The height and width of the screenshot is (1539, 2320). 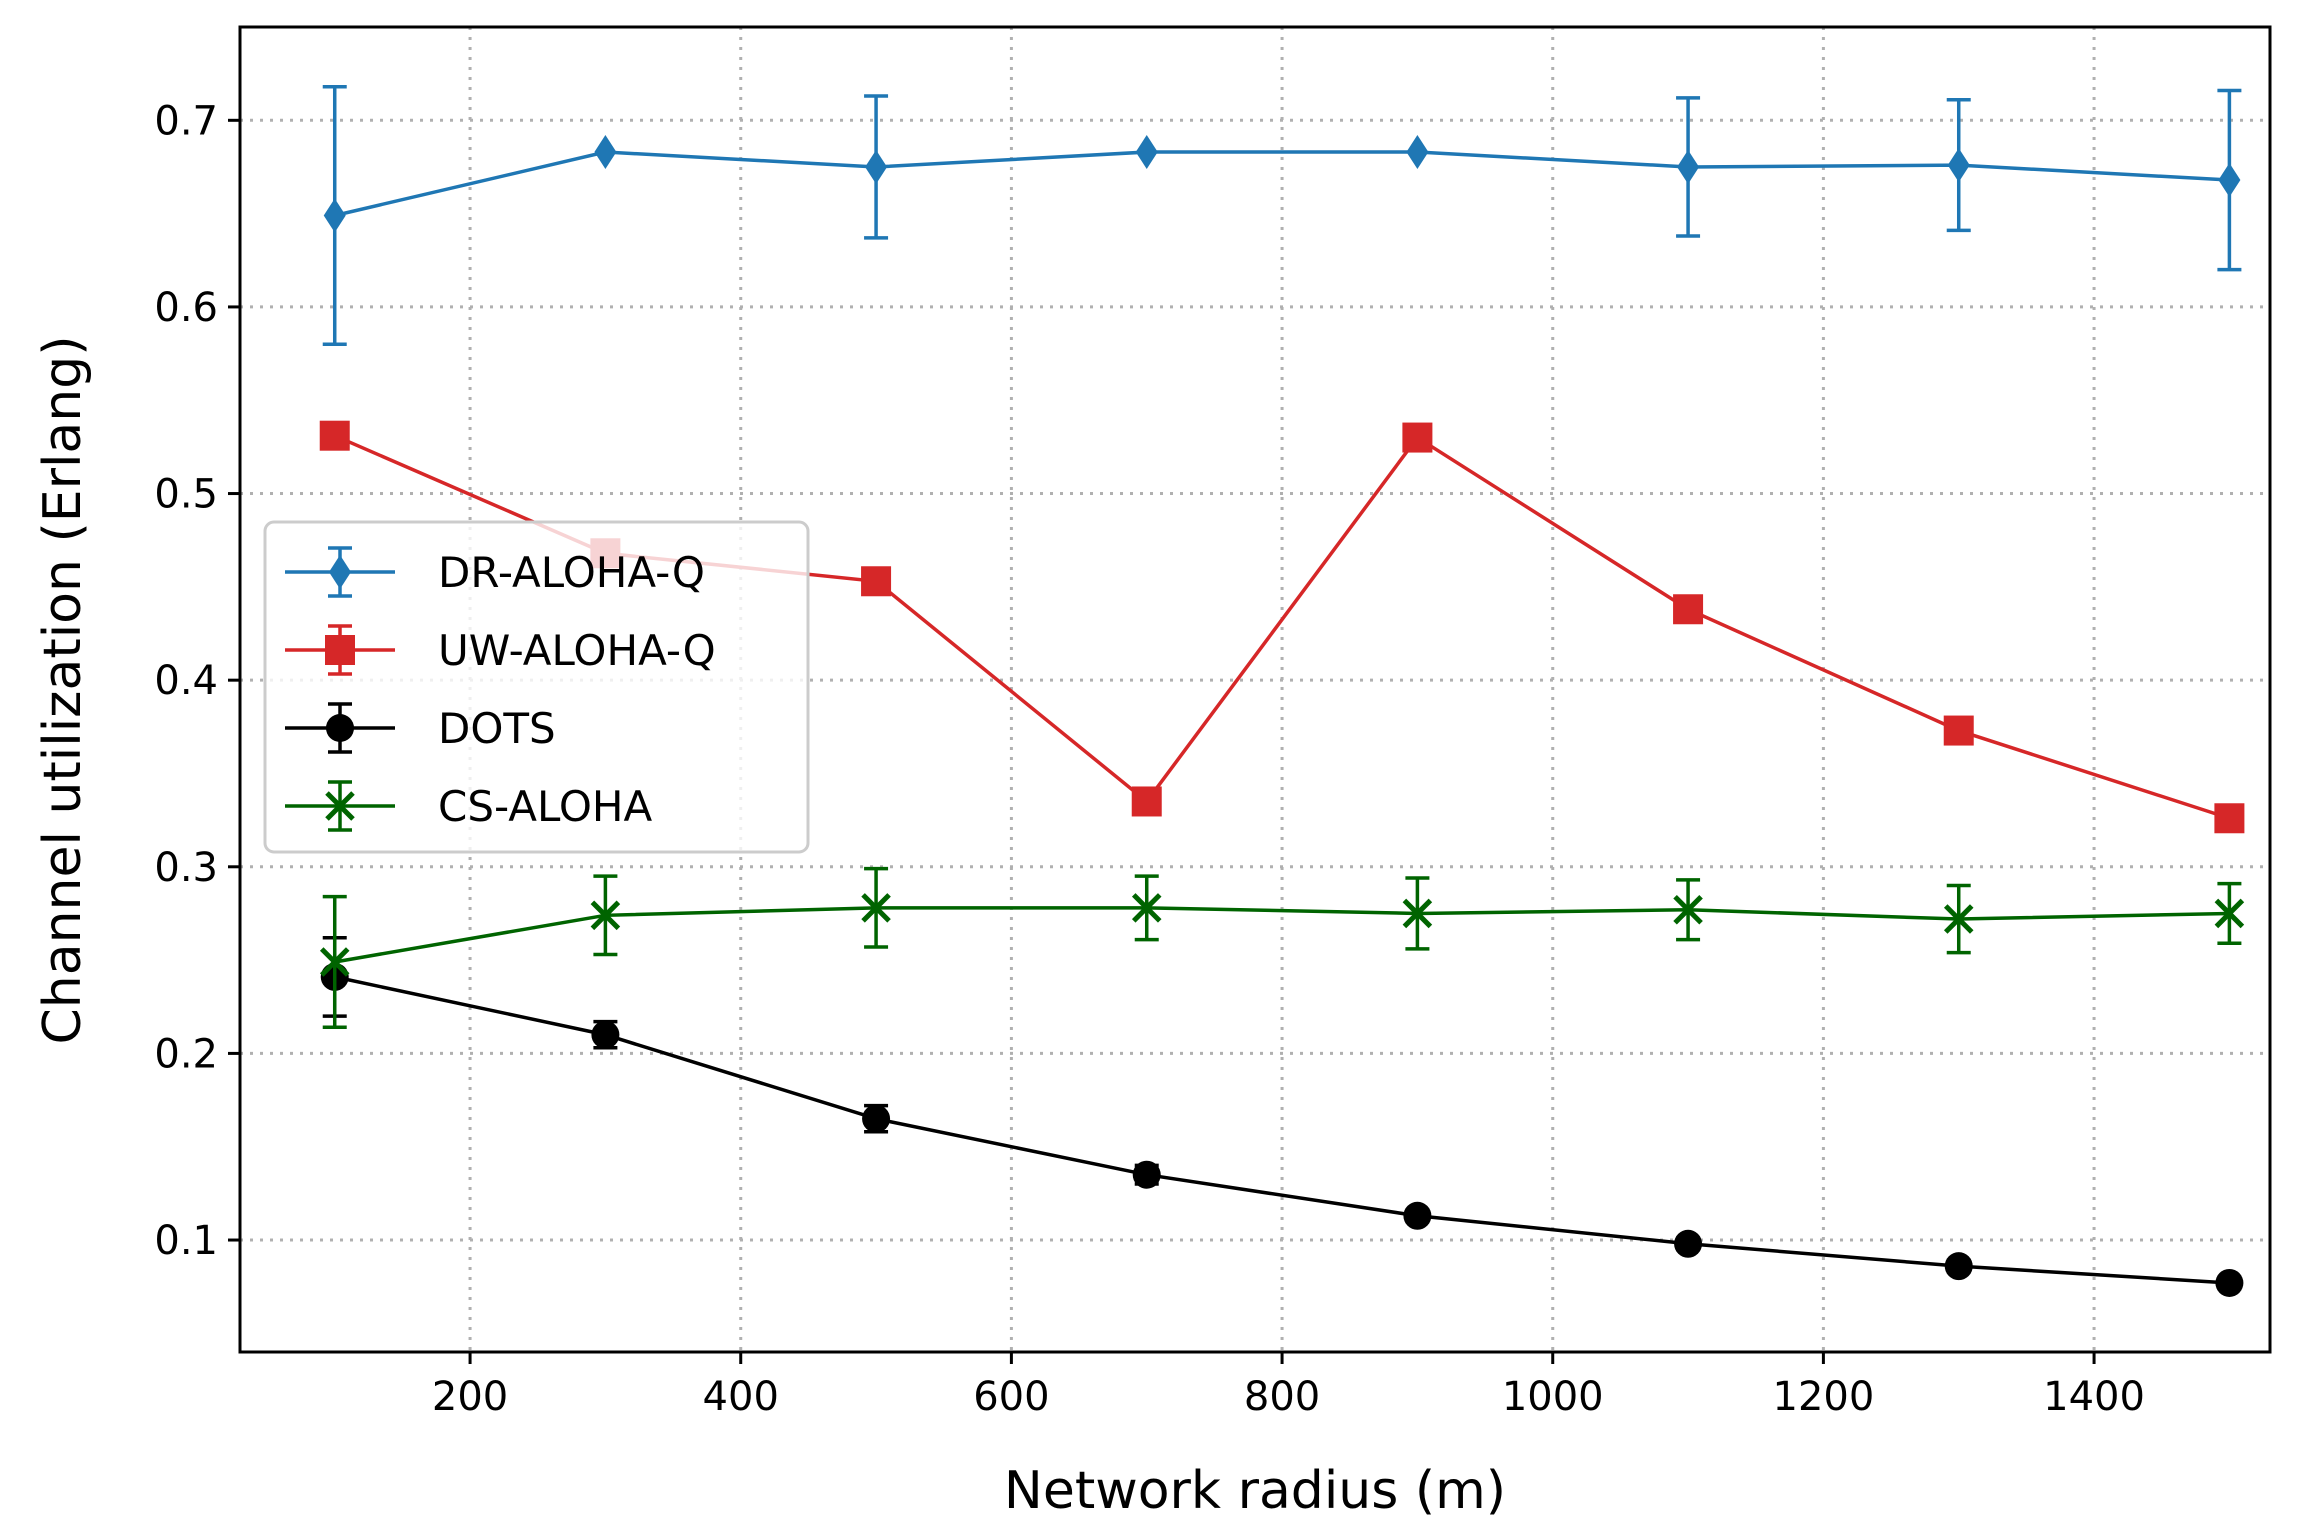 I want to click on x-tick-label: 200, so click(x=470, y=1397).